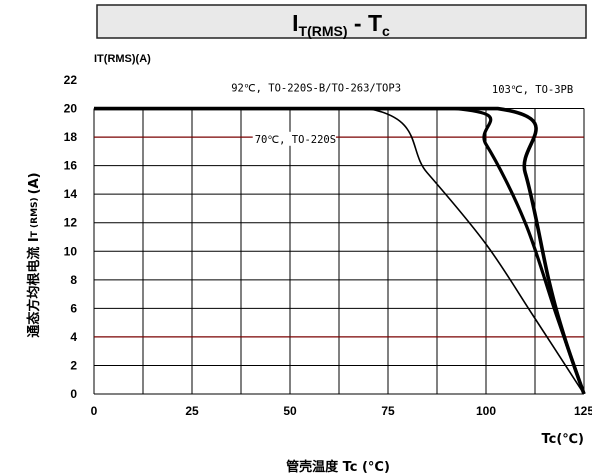 Image resolution: width=592 pixels, height=475 pixels. I want to click on y-tick-label: 12, so click(71, 223).